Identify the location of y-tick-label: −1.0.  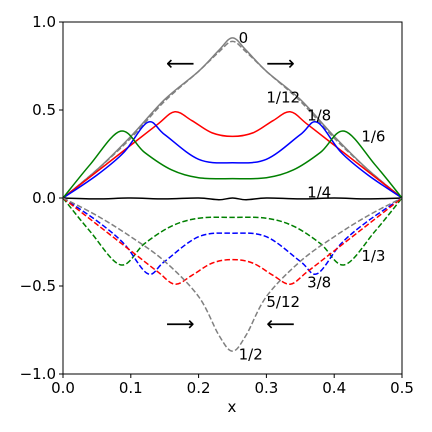
(38, 374).